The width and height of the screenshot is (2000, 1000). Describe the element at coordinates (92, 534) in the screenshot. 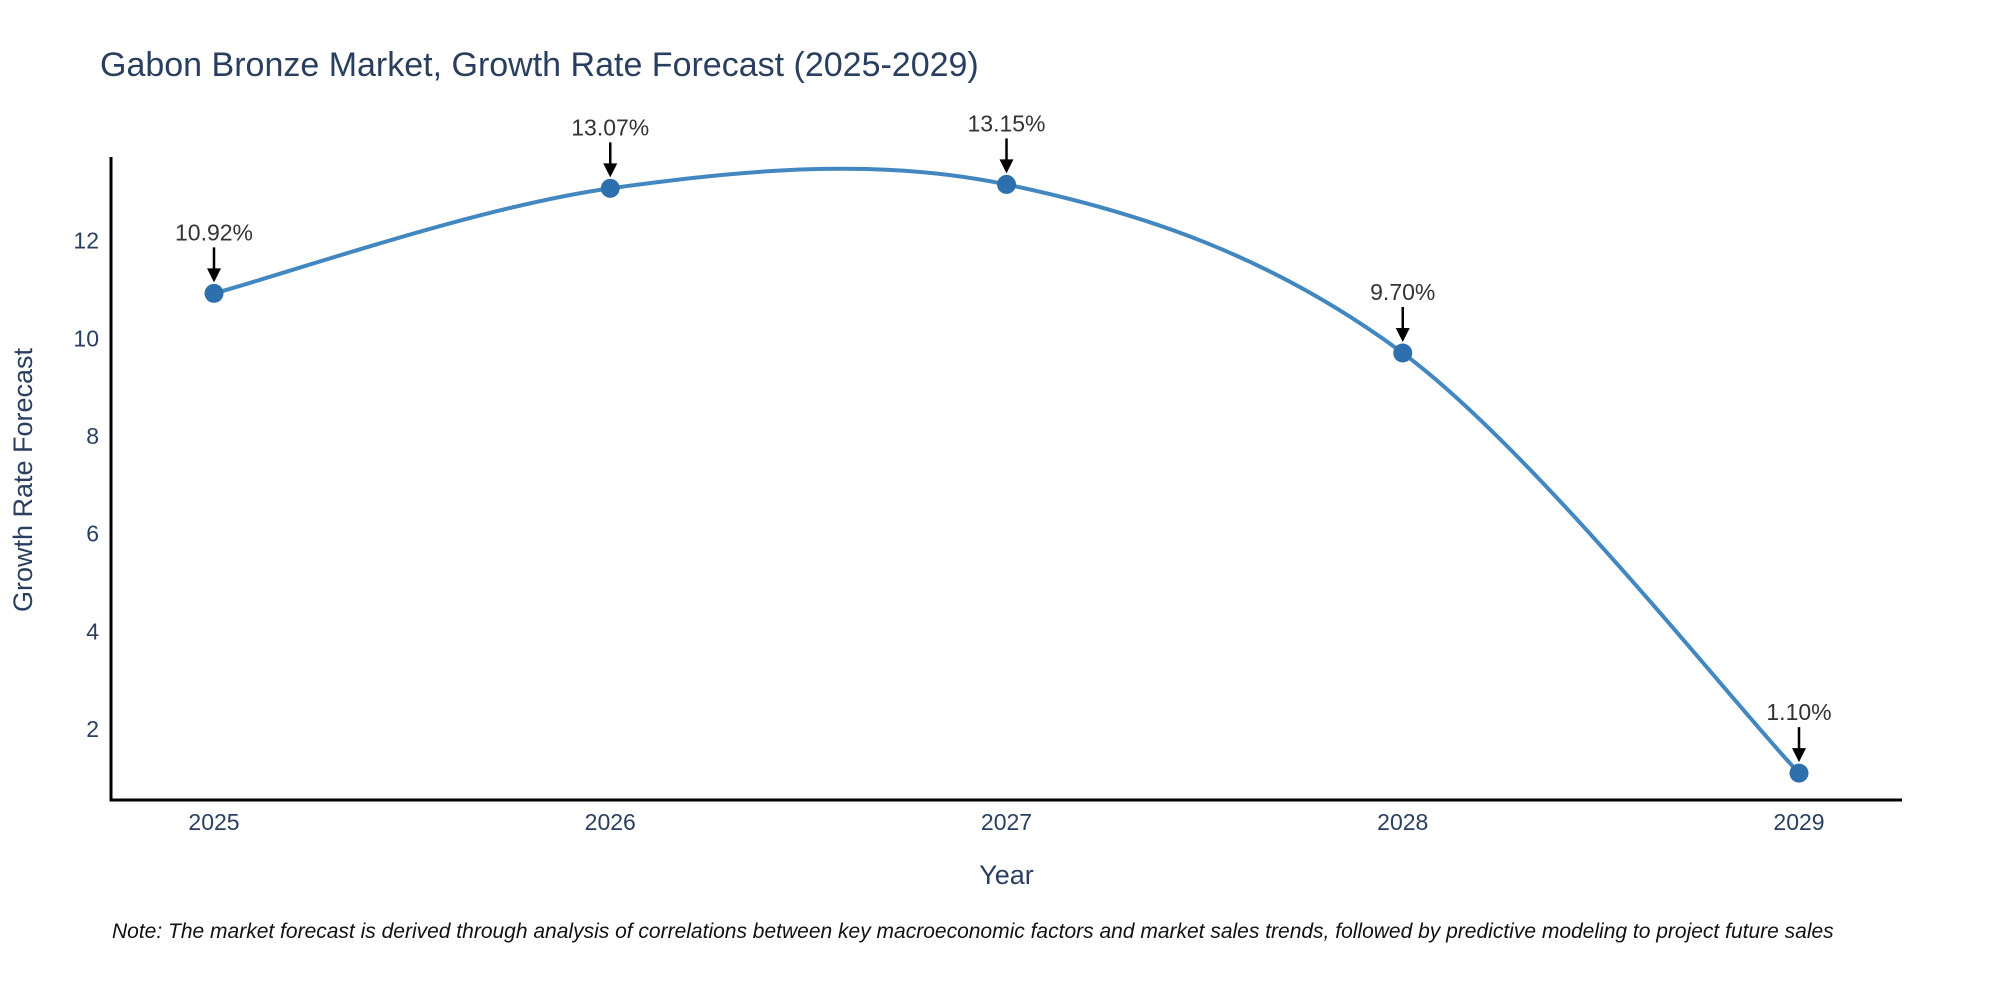

I see `y-tick-label: 6` at that location.